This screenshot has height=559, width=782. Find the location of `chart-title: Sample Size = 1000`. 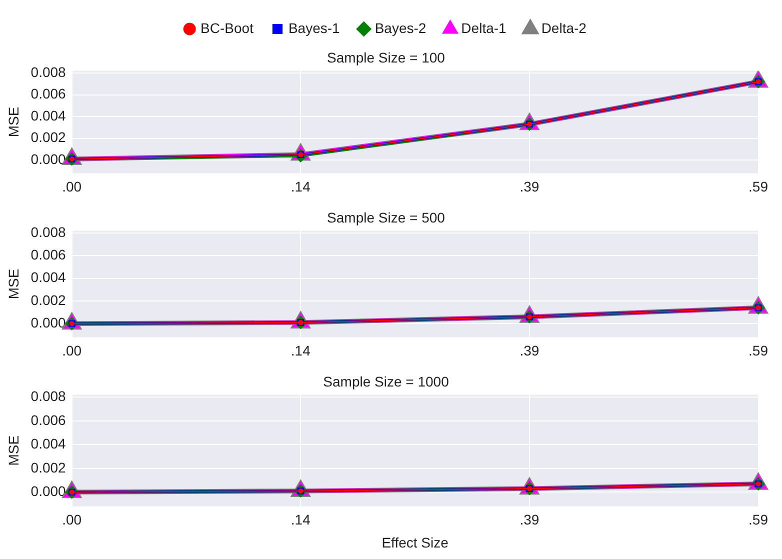

chart-title: Sample Size = 1000 is located at coordinates (386, 381).